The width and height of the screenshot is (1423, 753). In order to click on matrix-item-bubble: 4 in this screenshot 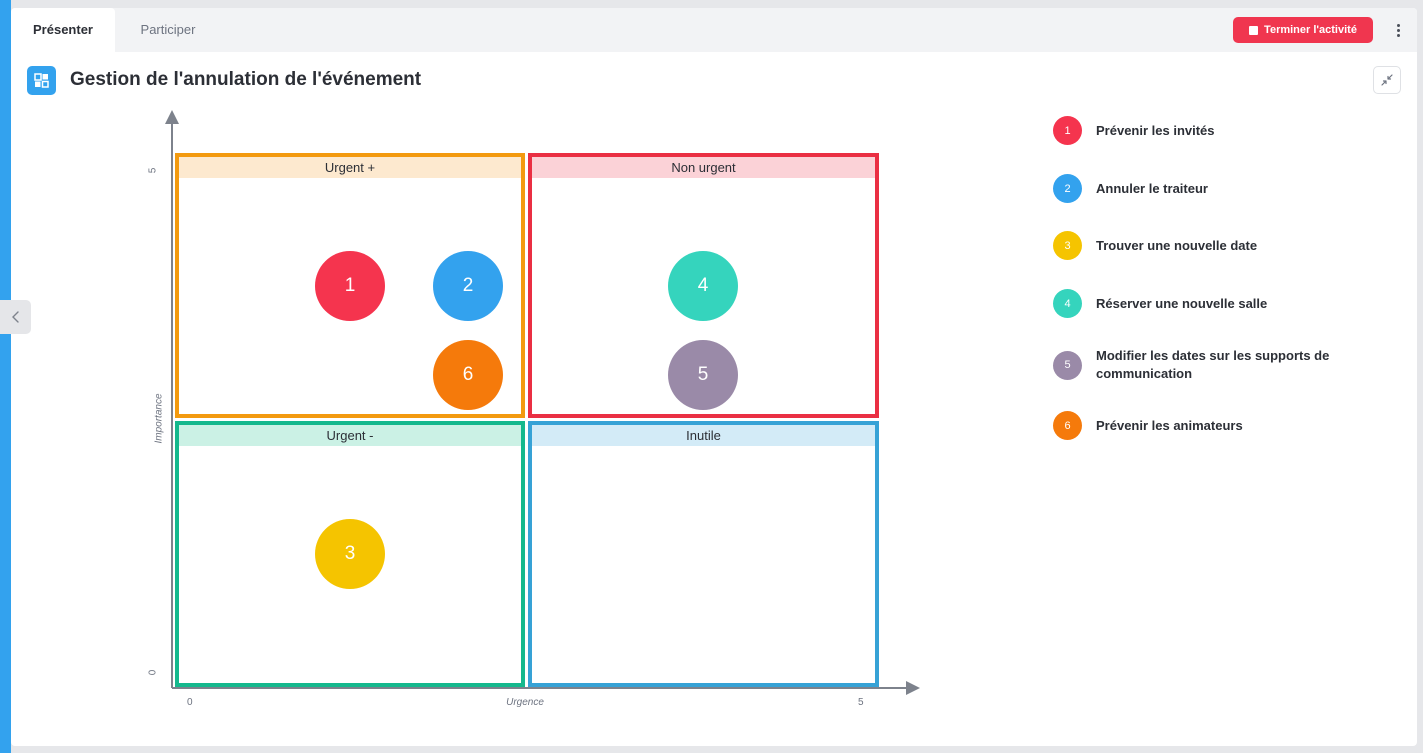, I will do `click(703, 286)`.